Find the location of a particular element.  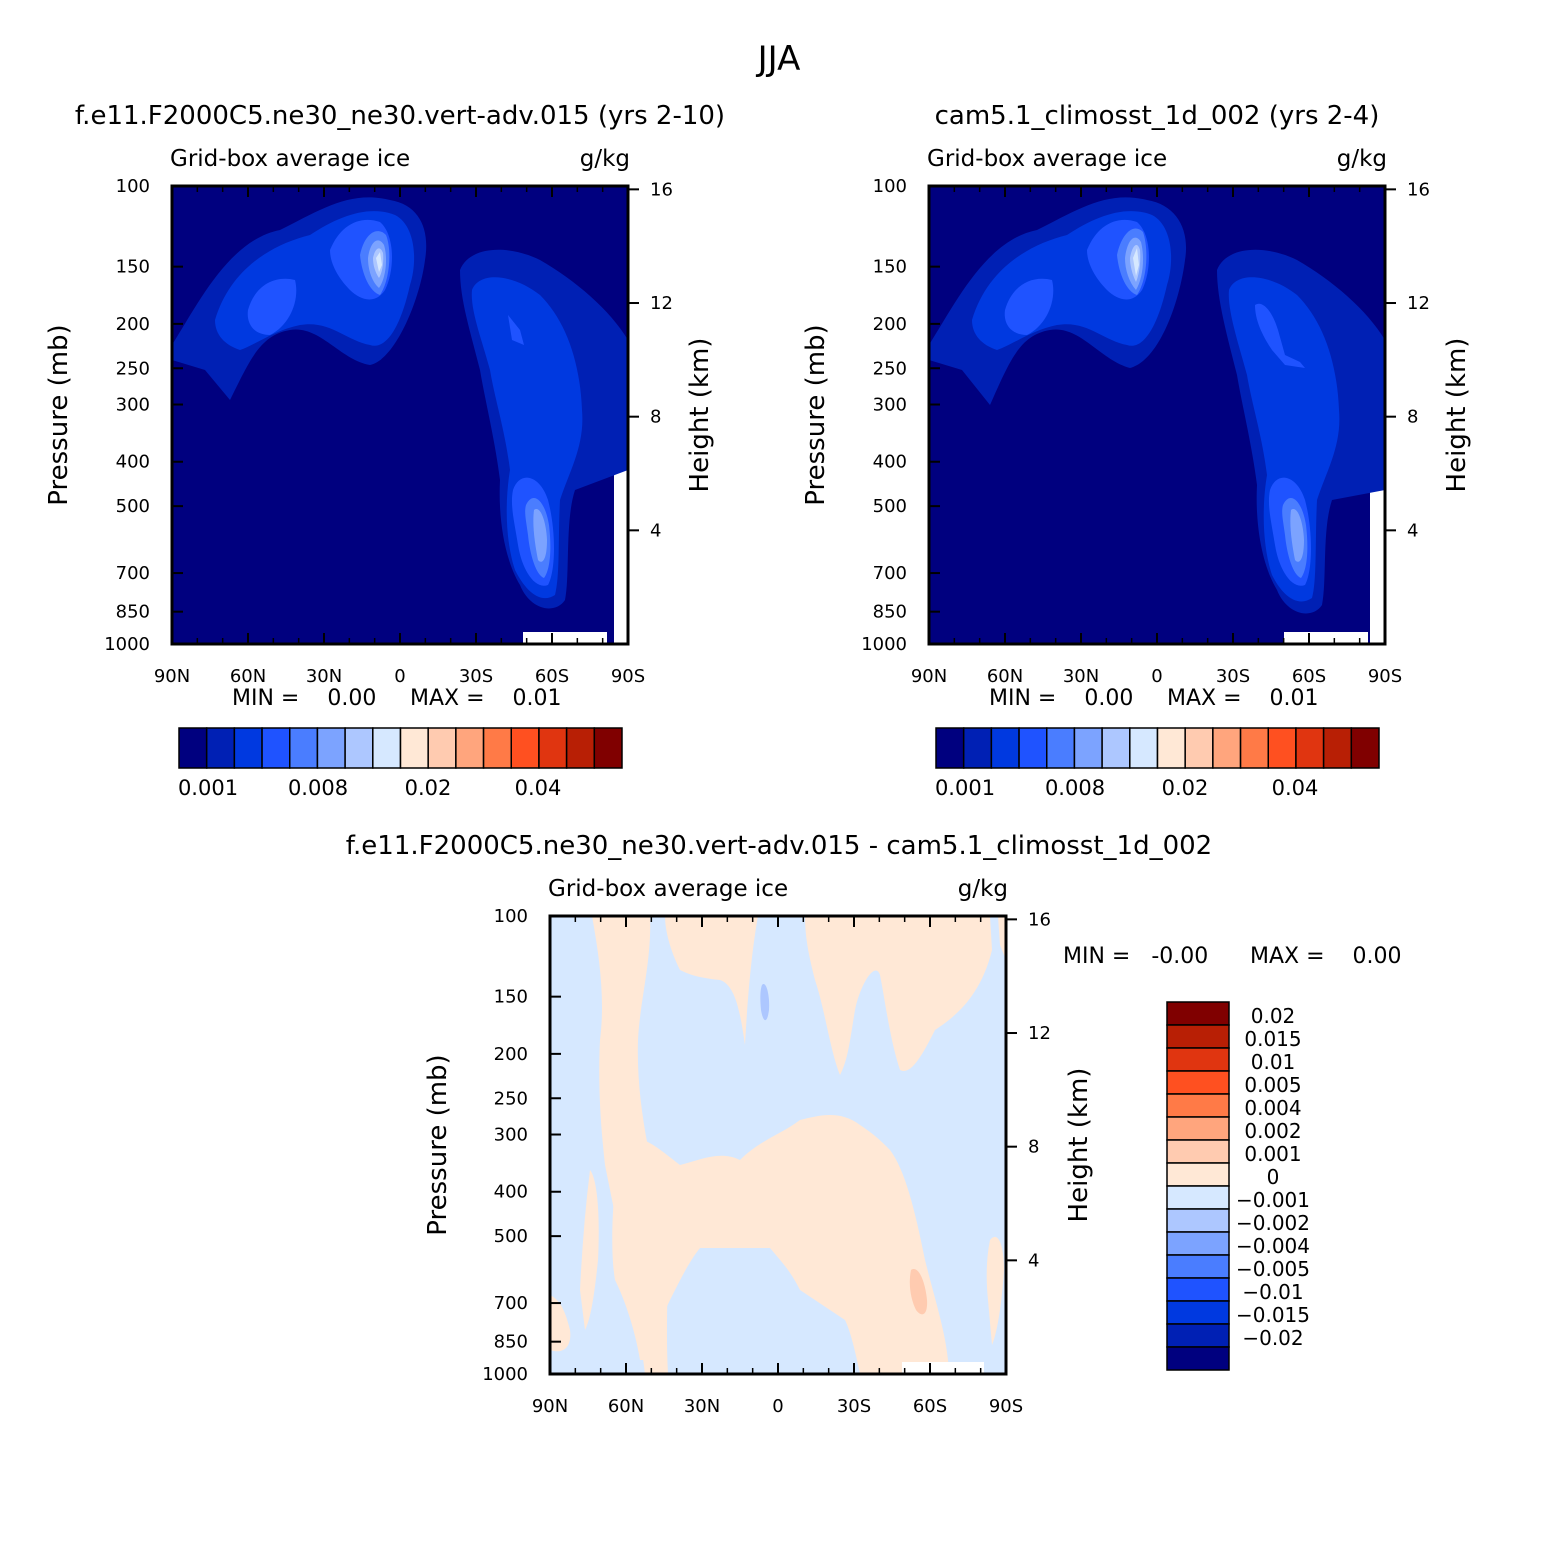

panel-1-colorbar is located at coordinates (400, 748).